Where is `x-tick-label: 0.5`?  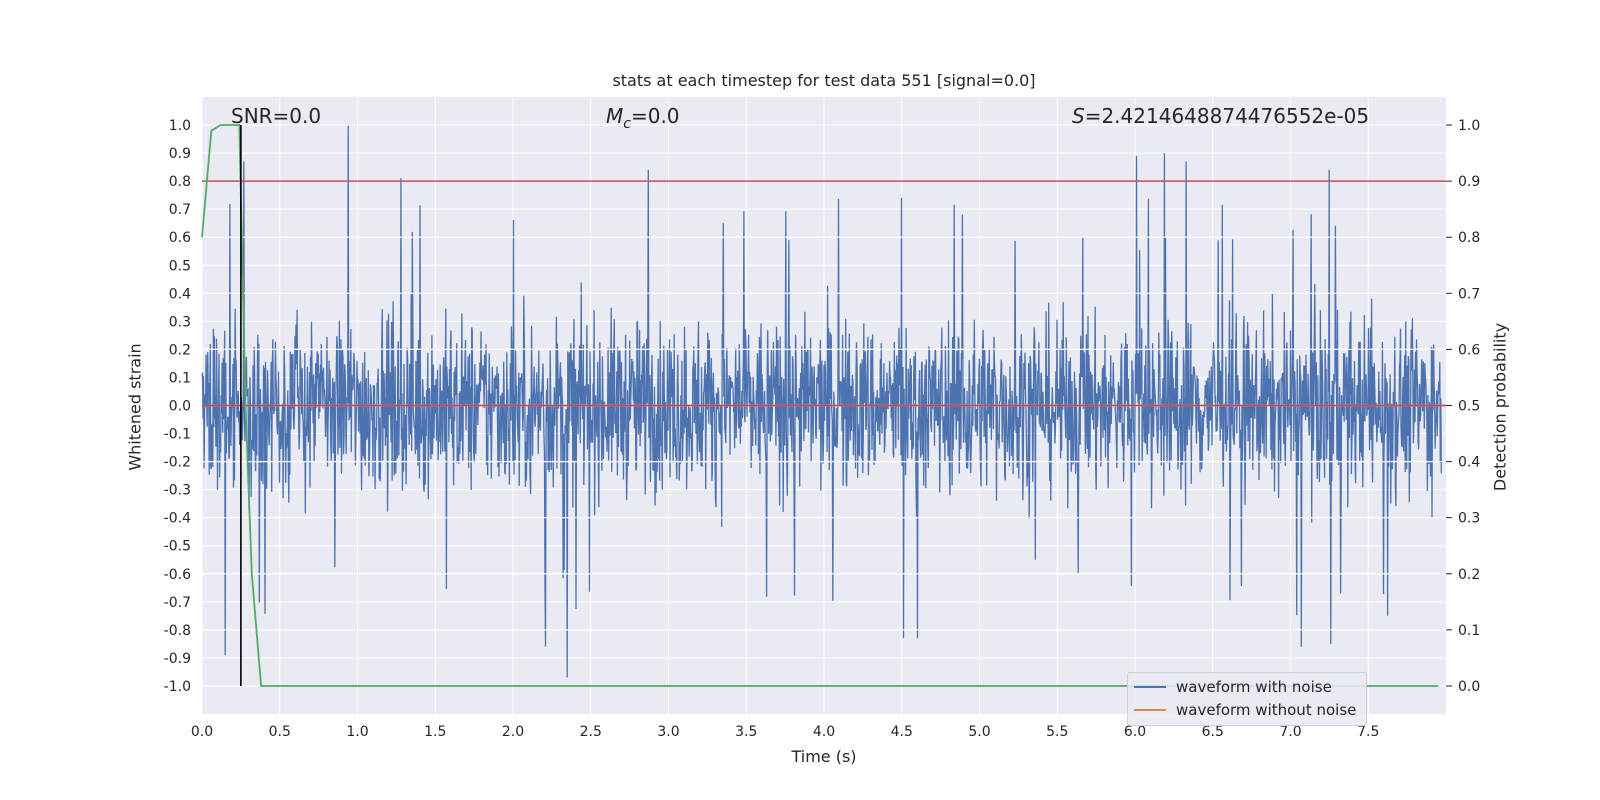 x-tick-label: 0.5 is located at coordinates (280, 732).